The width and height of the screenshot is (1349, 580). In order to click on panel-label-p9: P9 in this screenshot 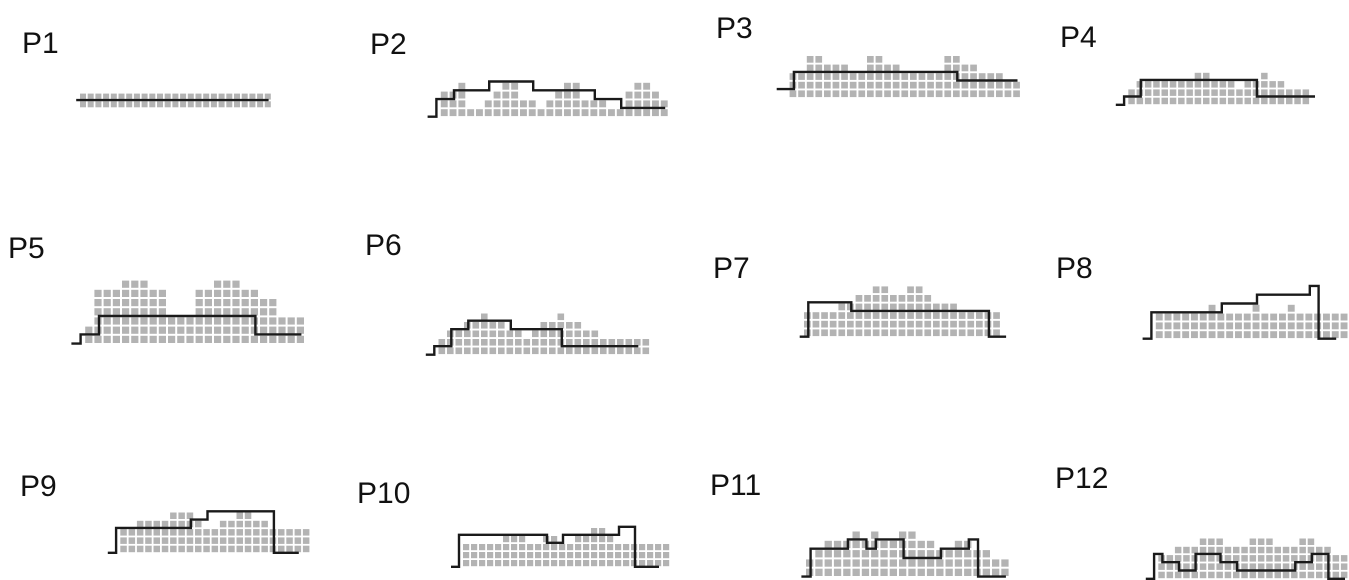, I will do `click(38, 486)`.